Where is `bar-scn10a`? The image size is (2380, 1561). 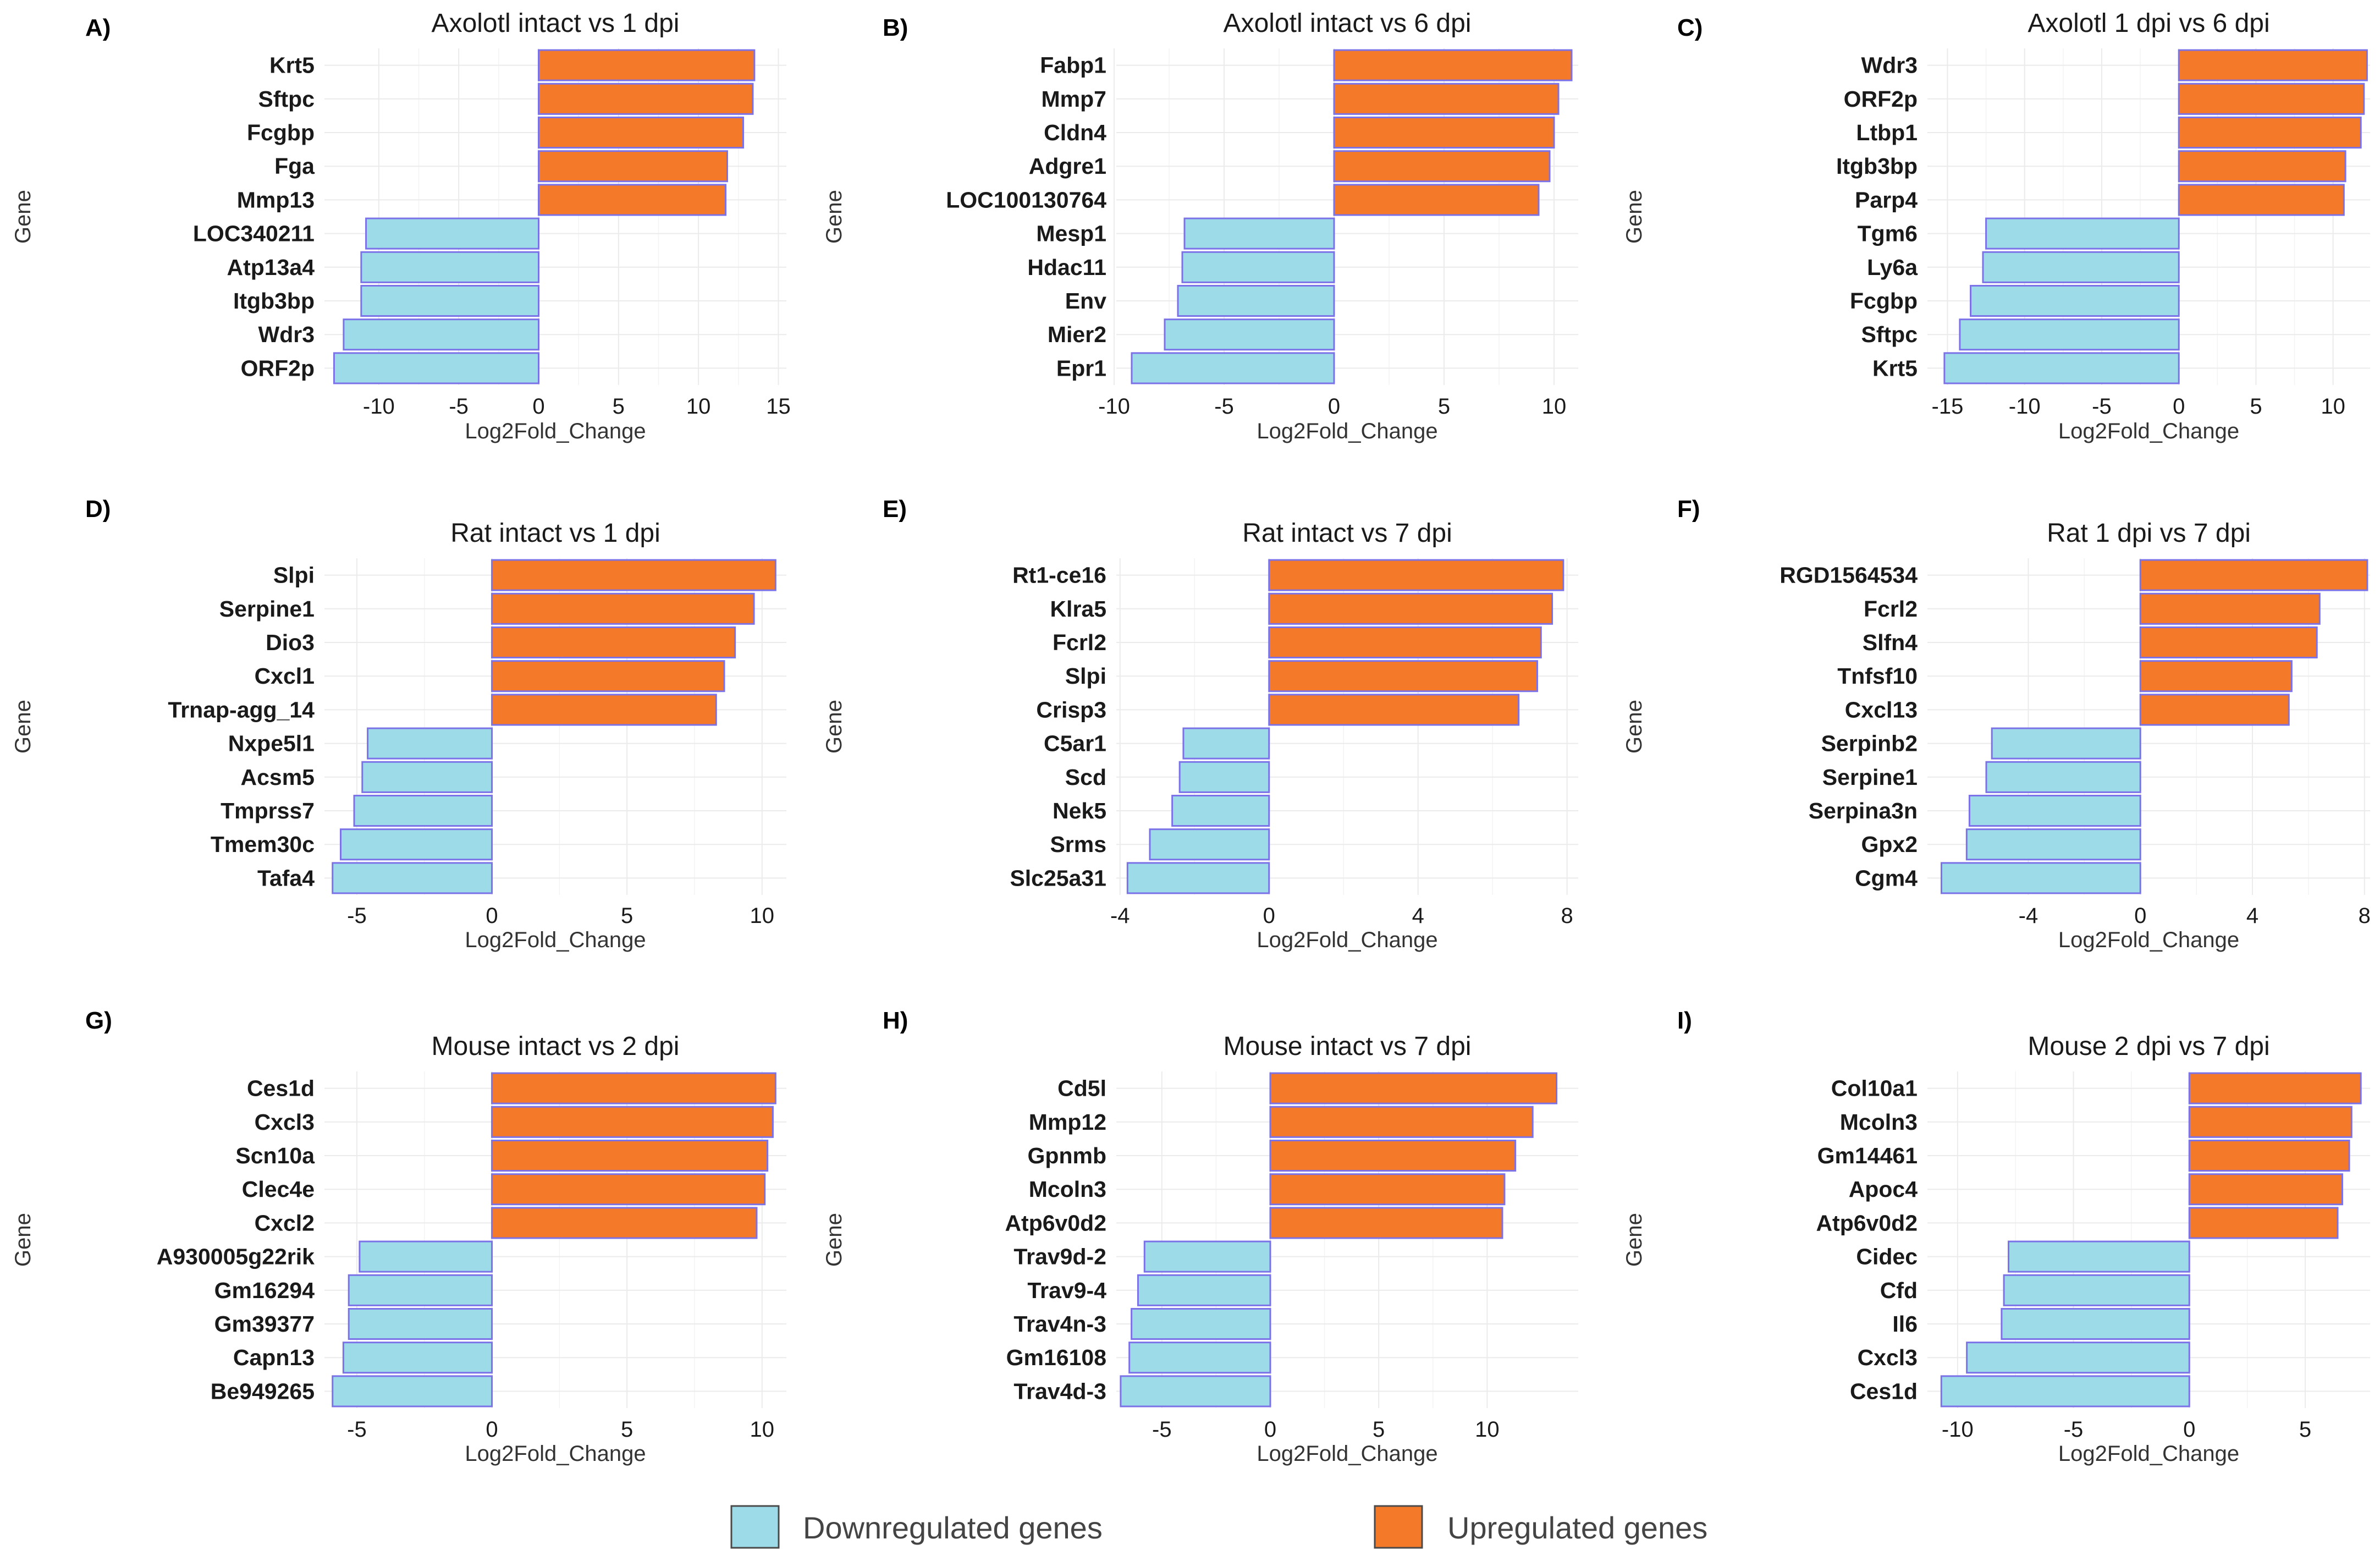 bar-scn10a is located at coordinates (630, 1155).